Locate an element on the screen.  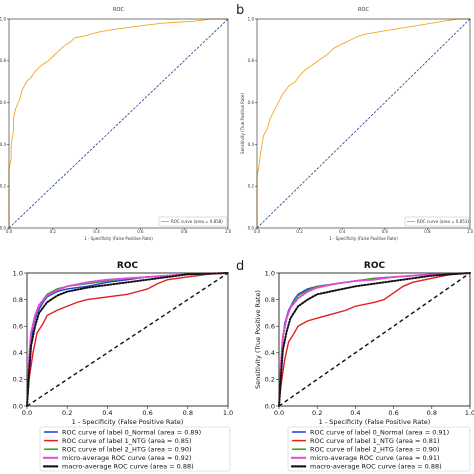
legend-entry: ROC curve (area = 0.858) is located at coordinates (197, 221).